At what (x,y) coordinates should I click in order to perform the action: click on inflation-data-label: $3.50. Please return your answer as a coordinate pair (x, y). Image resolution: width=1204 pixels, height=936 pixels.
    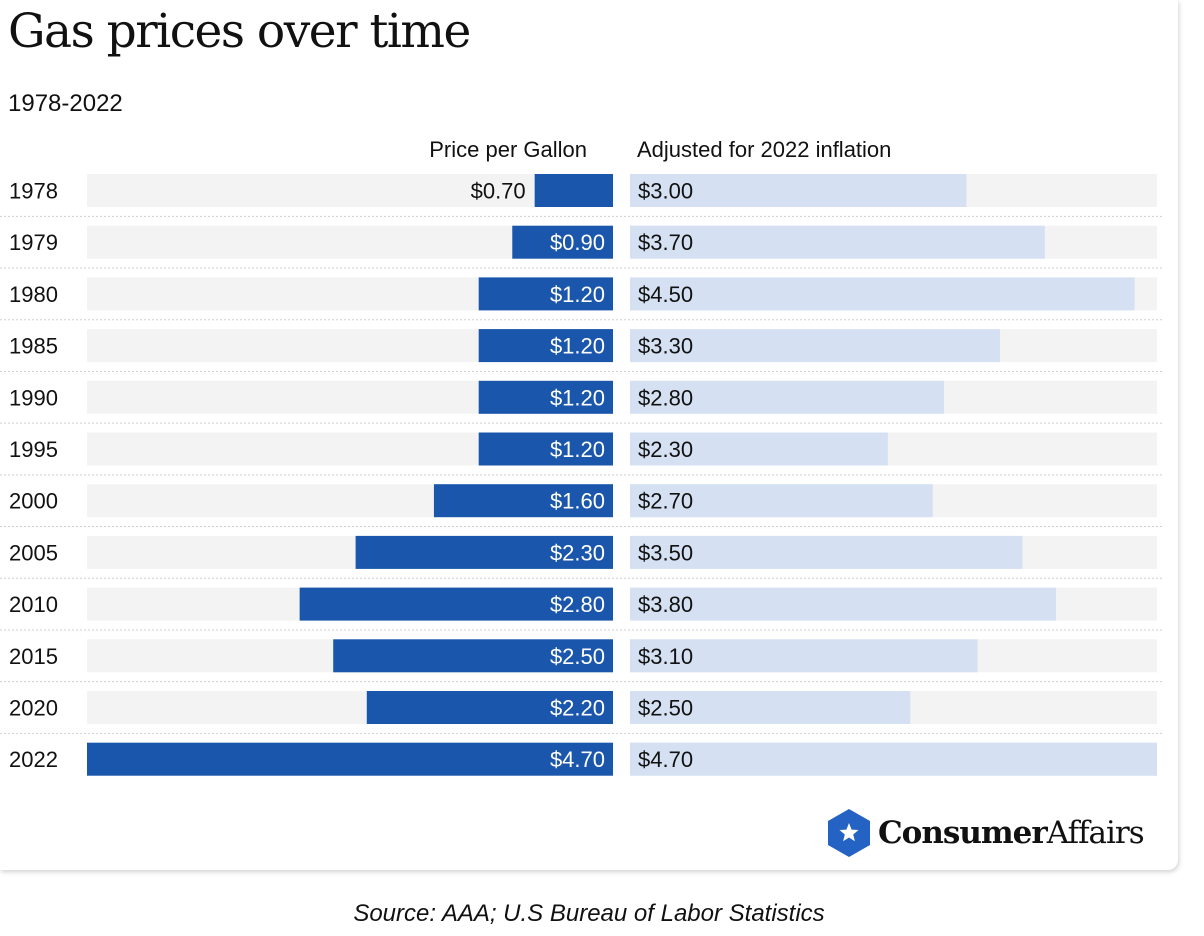
    Looking at the image, I should click on (665, 552).